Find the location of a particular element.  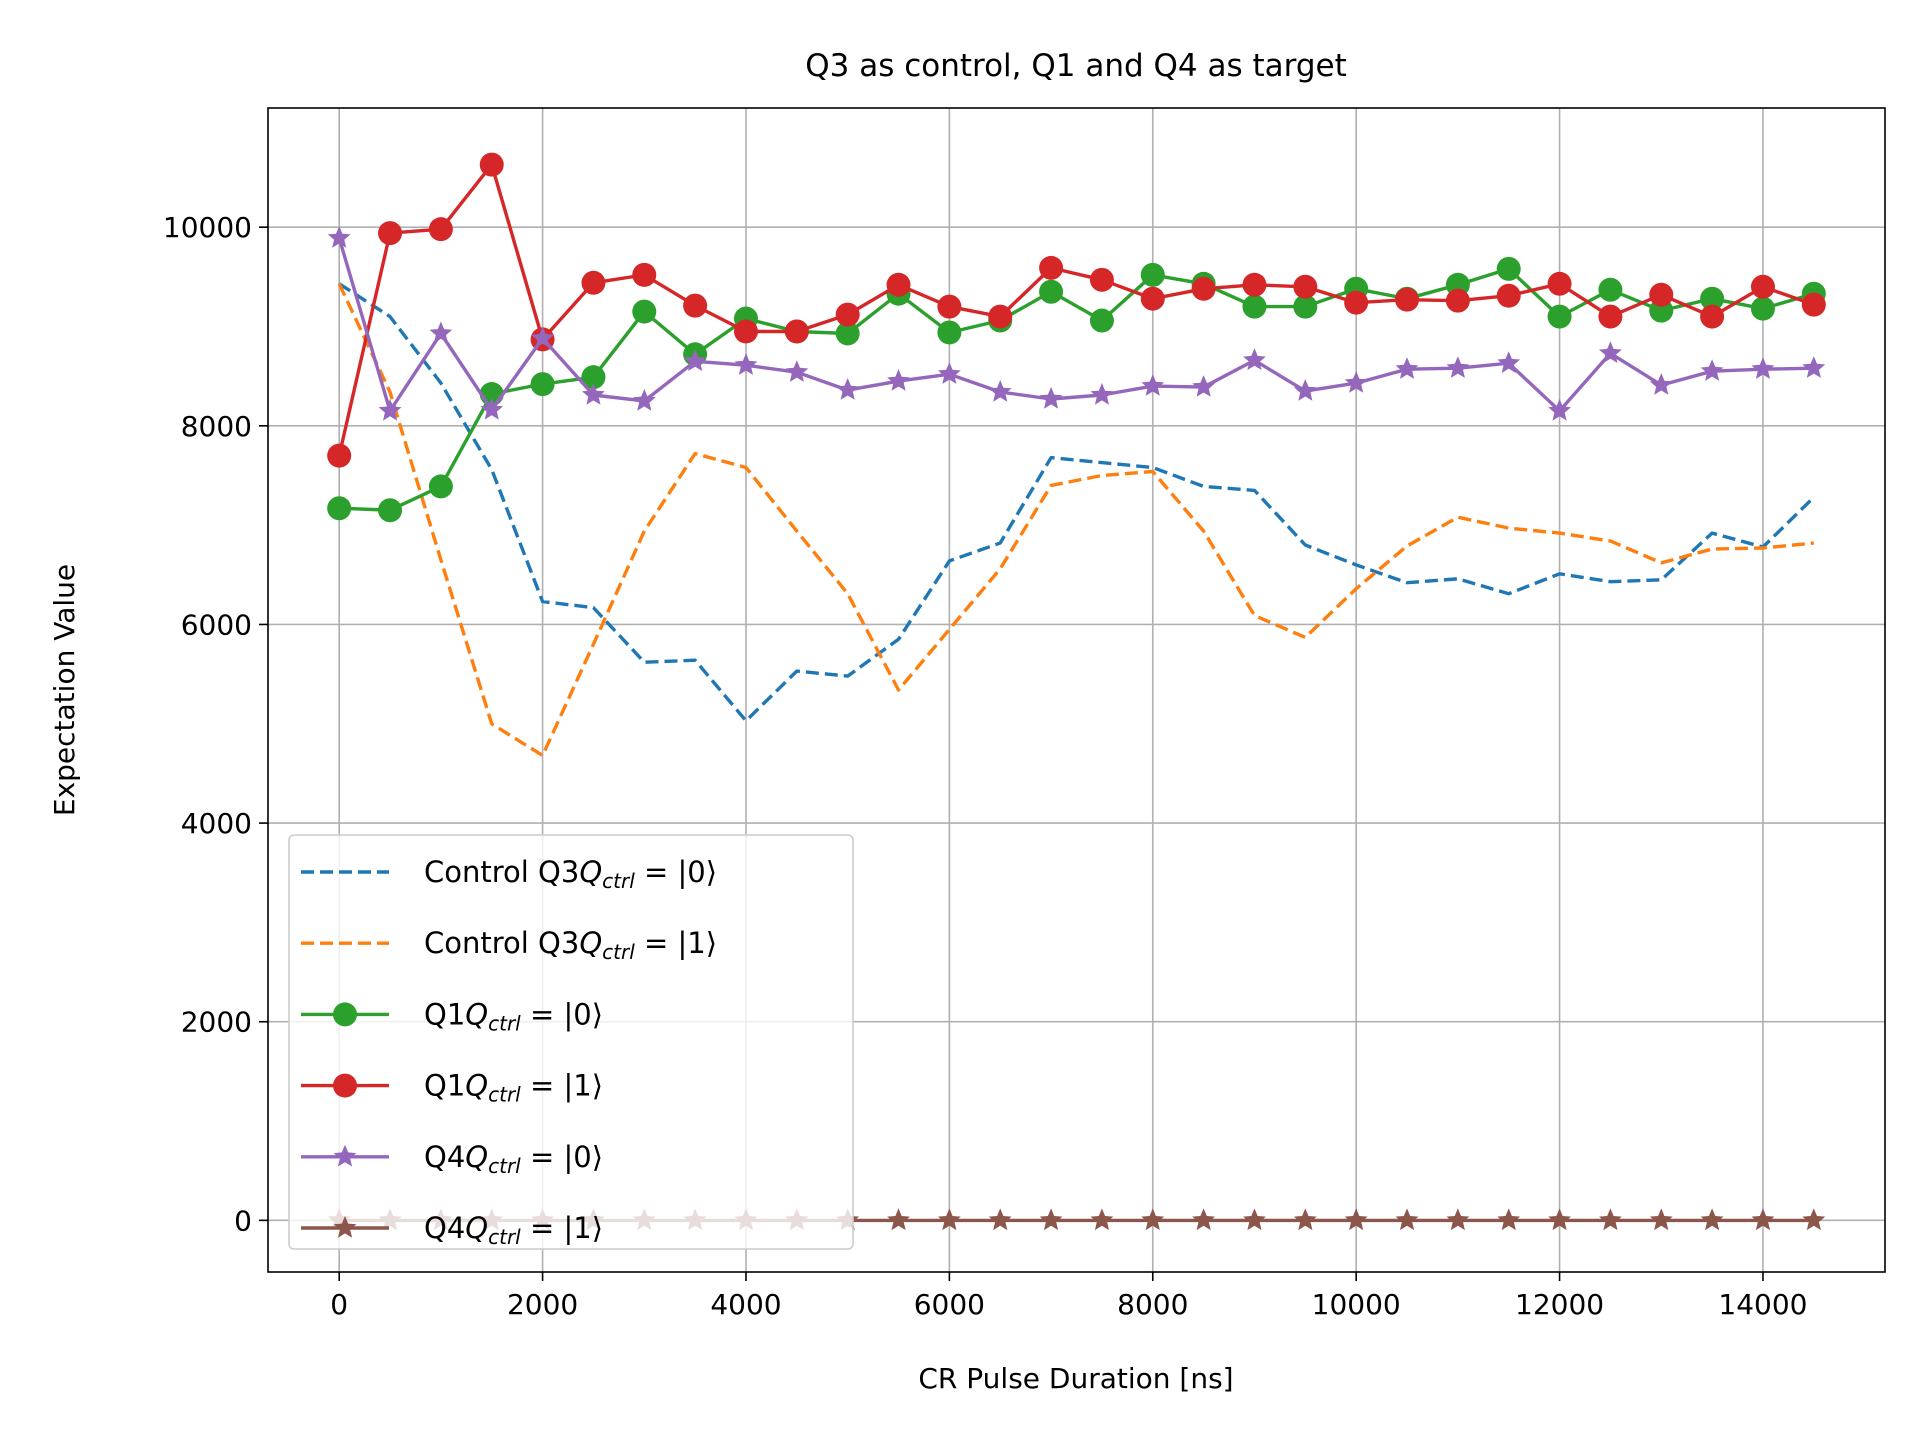

y-tick-label: 2000 is located at coordinates (216, 1022).